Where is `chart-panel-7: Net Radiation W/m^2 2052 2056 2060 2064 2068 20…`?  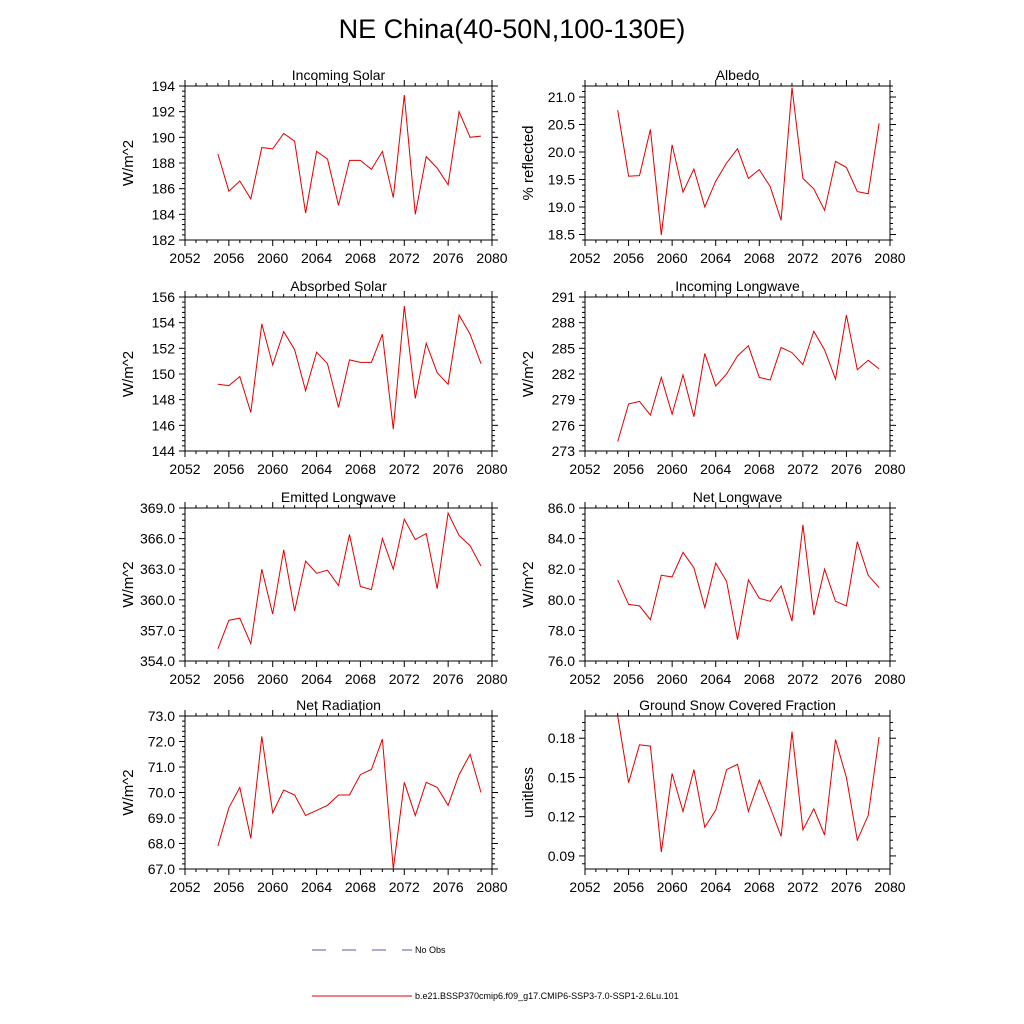 chart-panel-7: Net Radiation W/m^2 2052 2056 2060 2064 2068 20… is located at coordinates (314, 796).